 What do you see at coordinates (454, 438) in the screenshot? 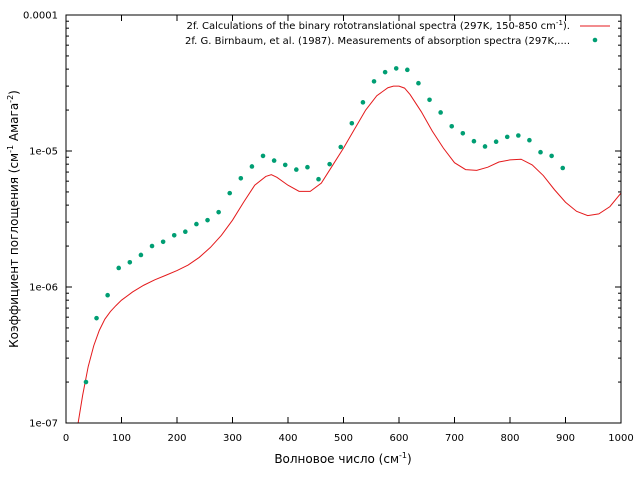
I see `x-tick-label: 700` at bounding box center [454, 438].